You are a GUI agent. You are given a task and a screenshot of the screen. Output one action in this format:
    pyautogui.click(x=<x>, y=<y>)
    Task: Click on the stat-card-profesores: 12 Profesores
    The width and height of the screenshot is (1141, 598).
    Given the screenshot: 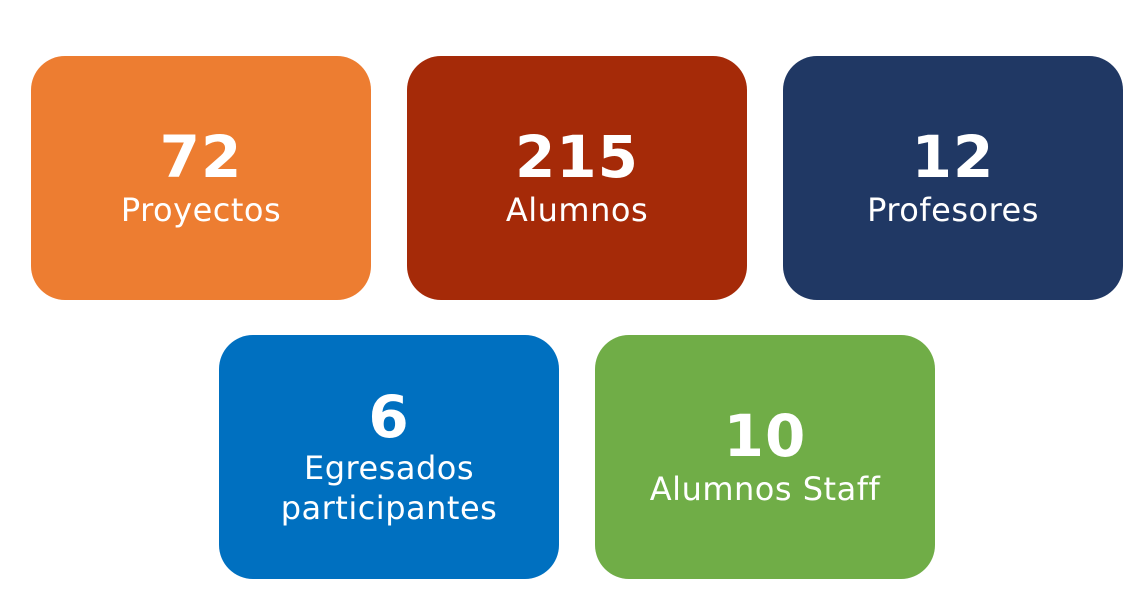 What is the action you would take?
    pyautogui.click(x=953, y=178)
    